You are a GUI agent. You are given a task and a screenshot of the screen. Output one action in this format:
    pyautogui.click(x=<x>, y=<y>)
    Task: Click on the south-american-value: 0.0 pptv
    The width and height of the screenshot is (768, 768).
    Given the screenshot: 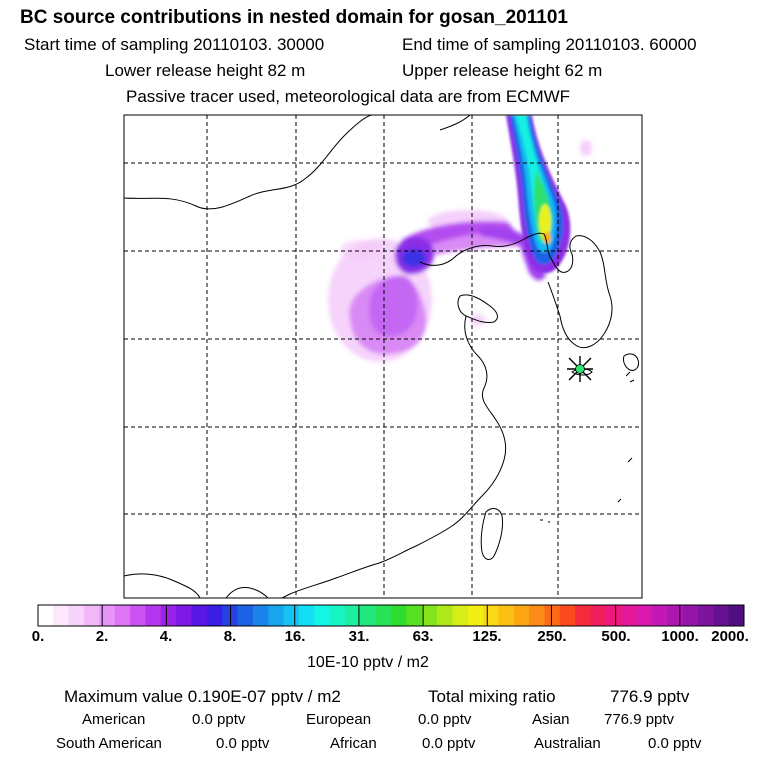 What is the action you would take?
    pyautogui.click(x=243, y=743)
    